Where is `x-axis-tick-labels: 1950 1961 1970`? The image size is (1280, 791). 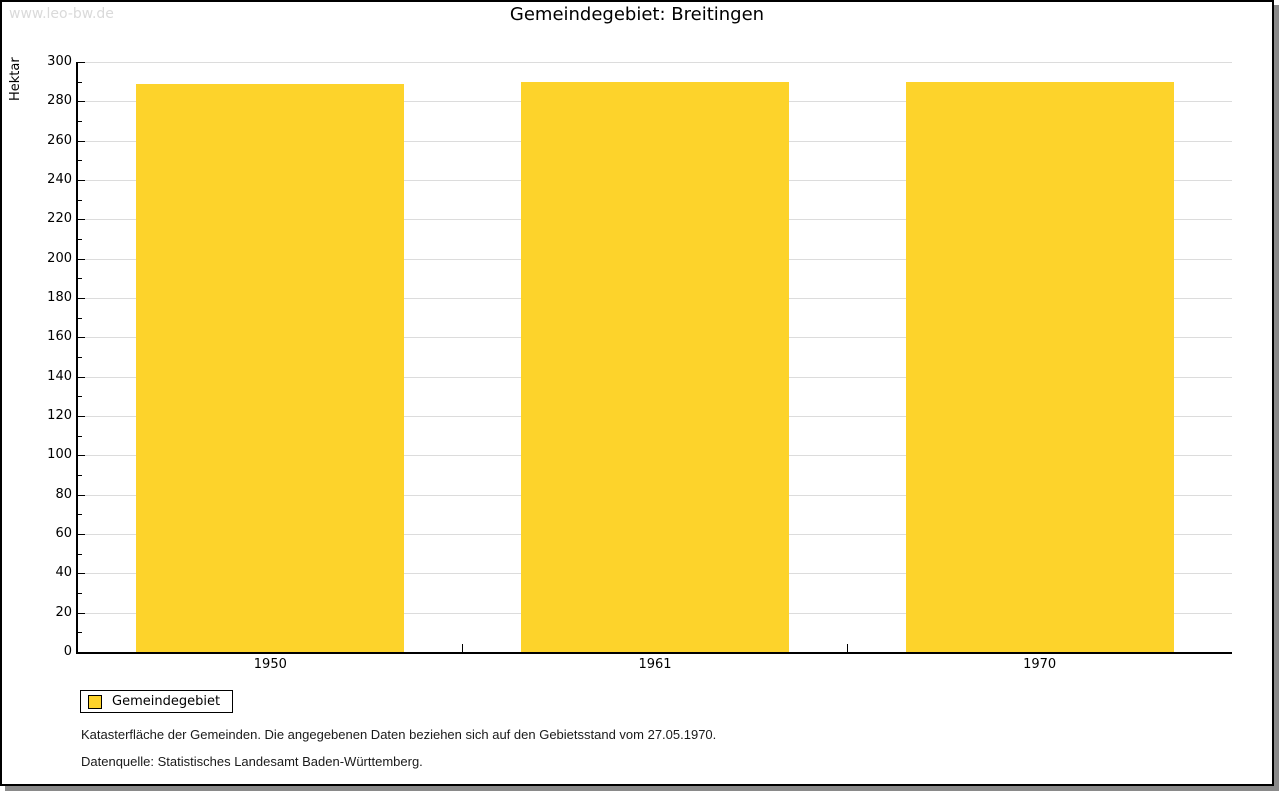 x-axis-tick-labels: 1950 1961 1970 is located at coordinates (655, 666).